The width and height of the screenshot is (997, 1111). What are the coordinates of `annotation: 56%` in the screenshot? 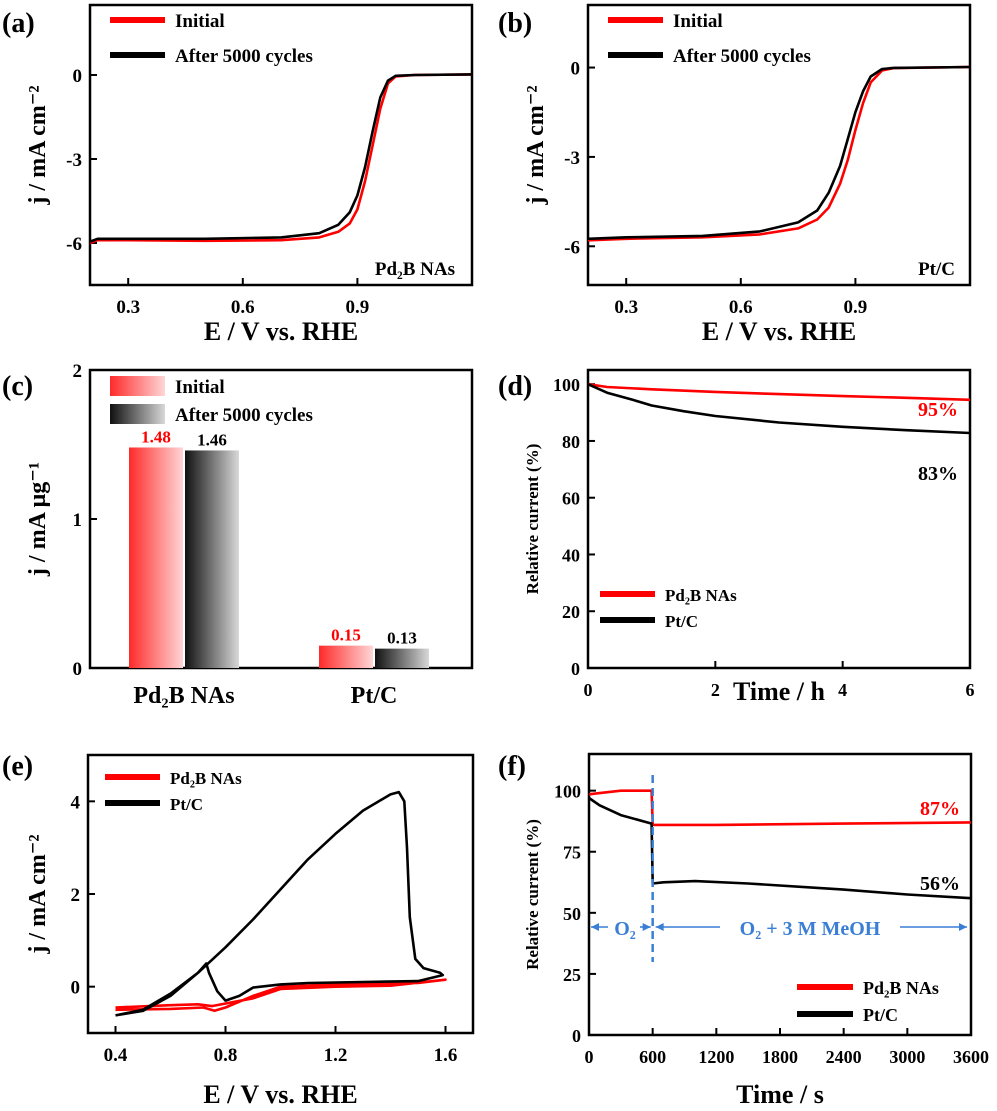 It's located at (940, 884).